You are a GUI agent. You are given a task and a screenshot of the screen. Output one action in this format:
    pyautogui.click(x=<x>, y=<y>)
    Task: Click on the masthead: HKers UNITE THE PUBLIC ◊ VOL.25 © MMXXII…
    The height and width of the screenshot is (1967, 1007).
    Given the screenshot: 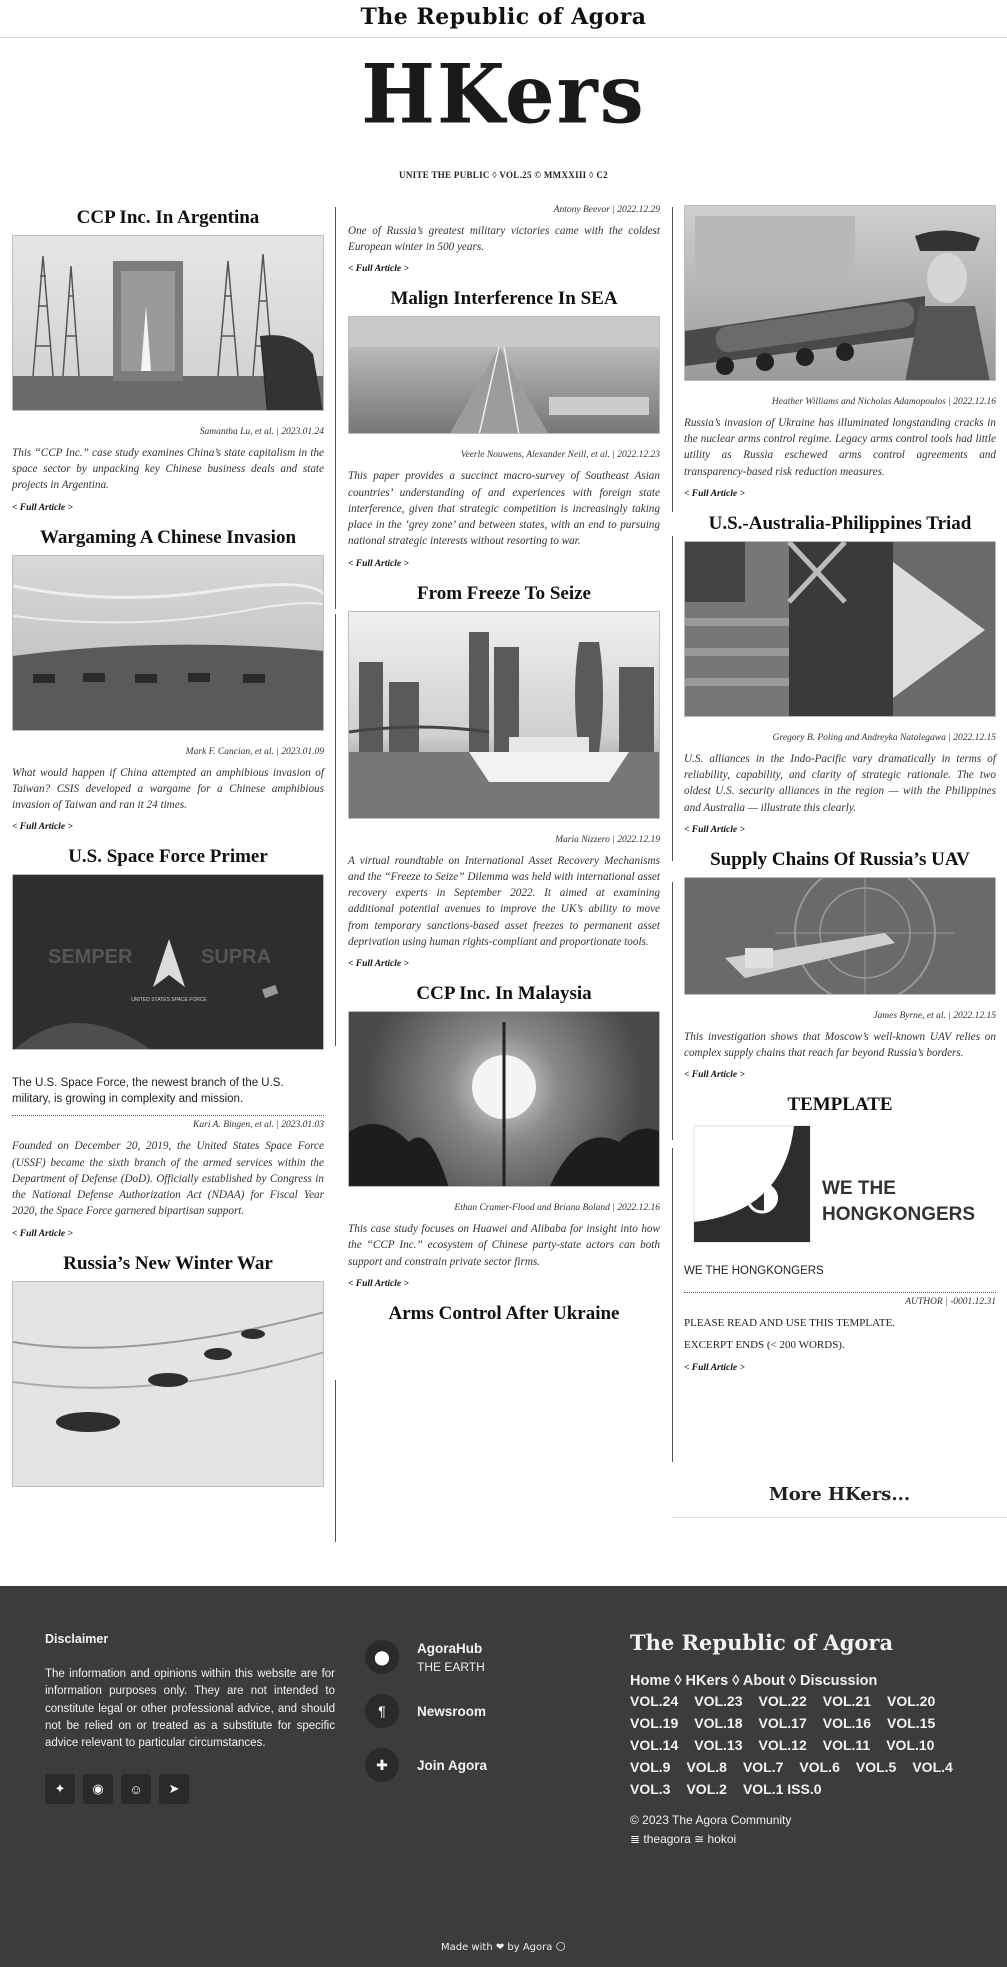 What is the action you would take?
    pyautogui.click(x=503, y=113)
    